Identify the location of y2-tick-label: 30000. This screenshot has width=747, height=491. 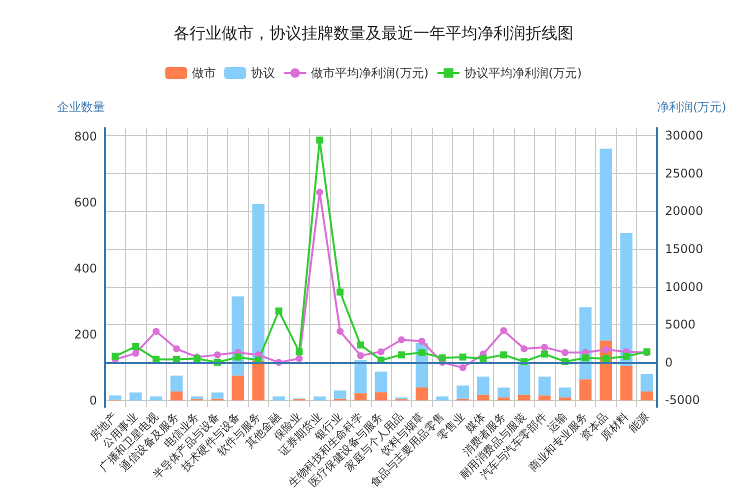
(684, 135).